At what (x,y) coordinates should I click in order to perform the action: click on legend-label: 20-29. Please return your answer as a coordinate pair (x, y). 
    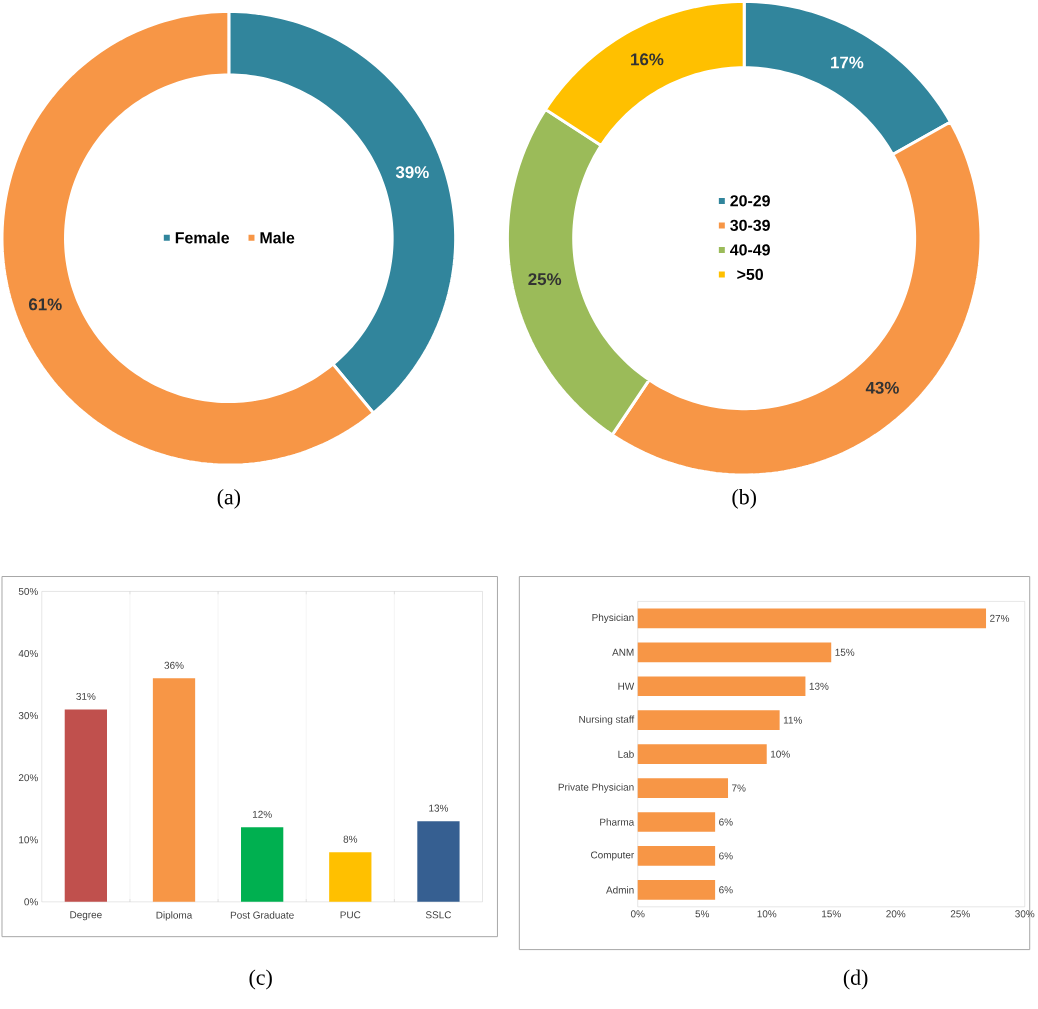
    Looking at the image, I should click on (750, 201).